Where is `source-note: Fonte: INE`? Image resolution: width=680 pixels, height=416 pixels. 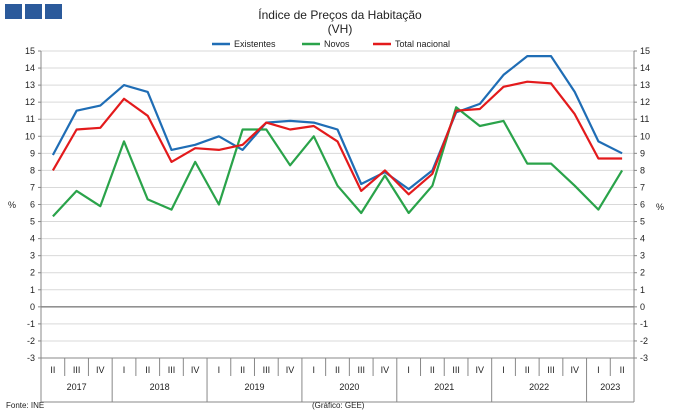
source-note: Fonte: INE is located at coordinates (25, 405).